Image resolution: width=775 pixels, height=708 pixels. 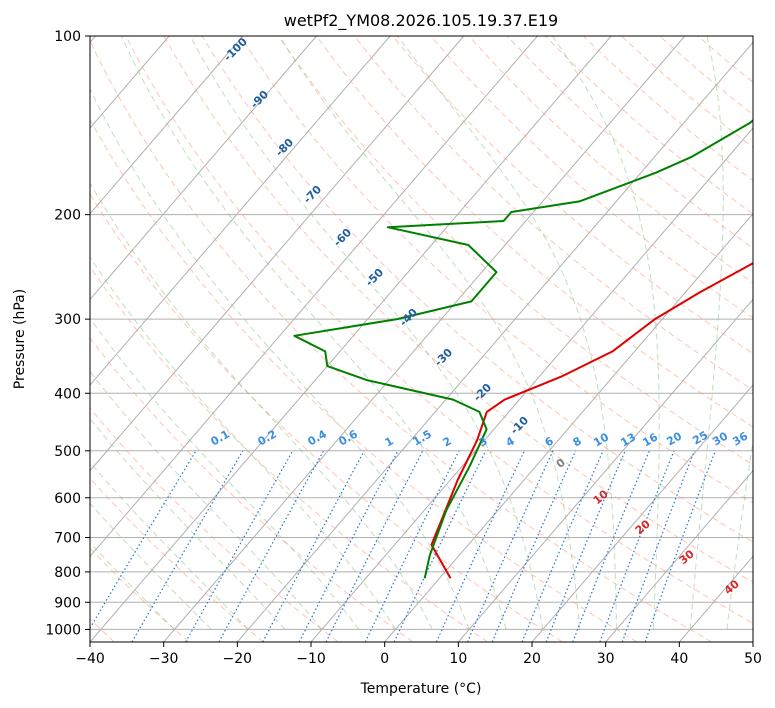 What do you see at coordinates (67, 37) in the screenshot?
I see `y-tick-label: 100` at bounding box center [67, 37].